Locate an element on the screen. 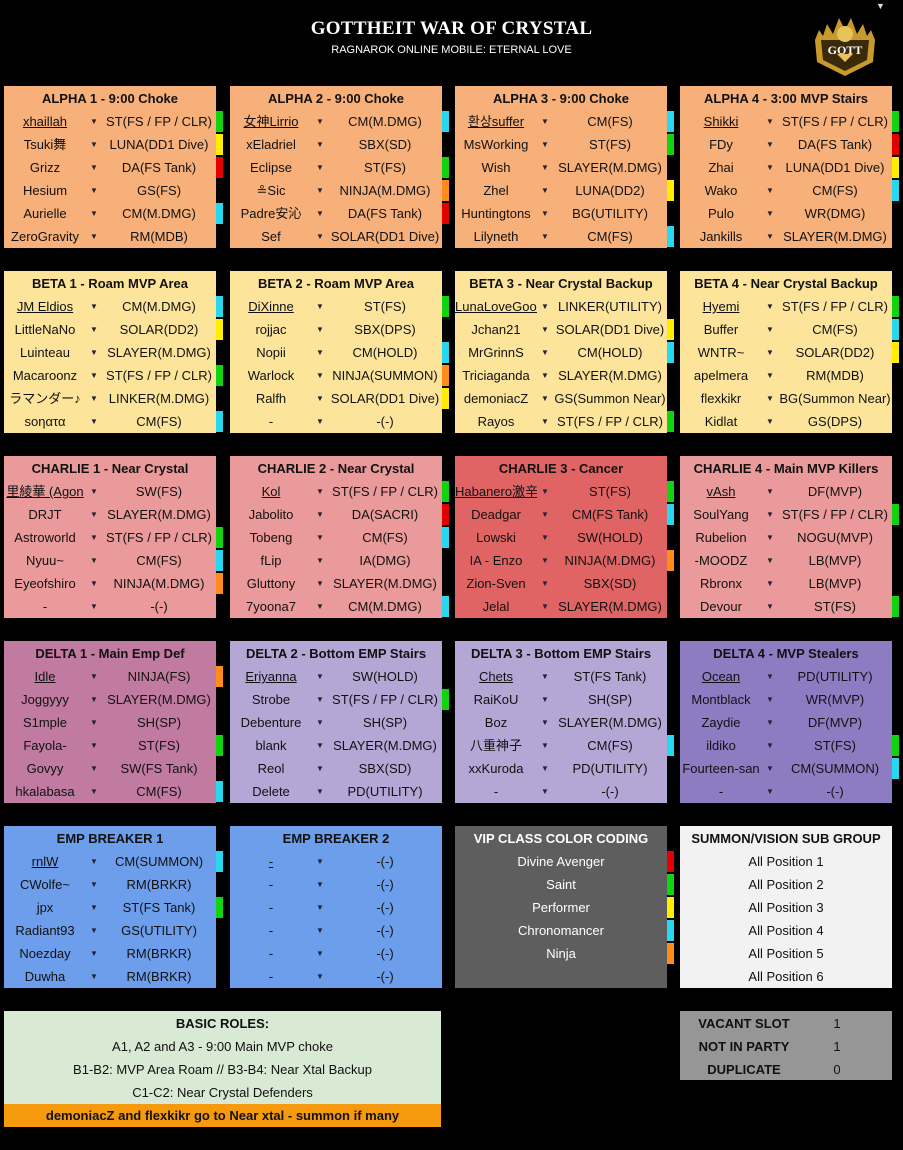 This screenshot has height=1150, width=903. dropdown-arrow-icon: ▼ is located at coordinates (880, 6).